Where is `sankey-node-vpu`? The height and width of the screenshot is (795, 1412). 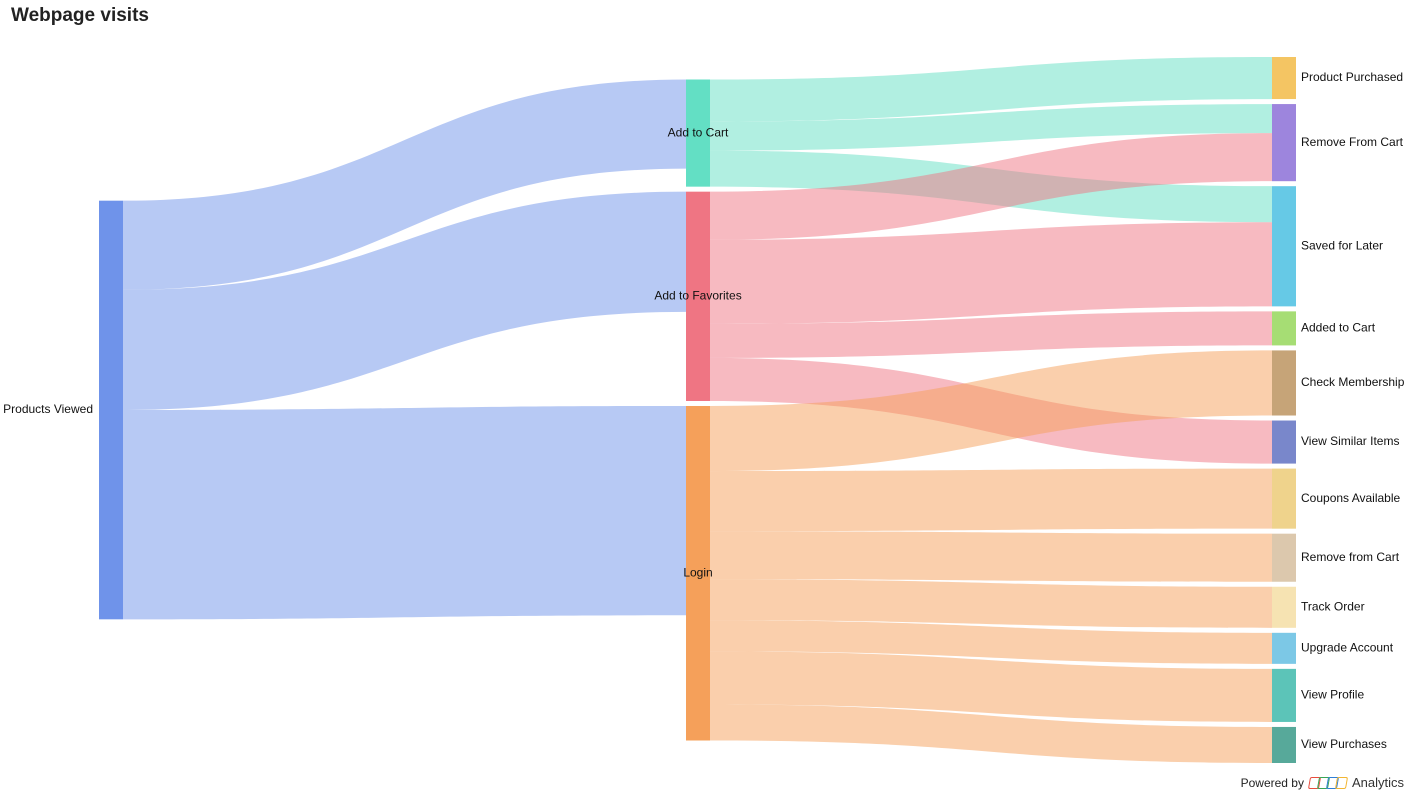
sankey-node-vpu is located at coordinates (1284, 744).